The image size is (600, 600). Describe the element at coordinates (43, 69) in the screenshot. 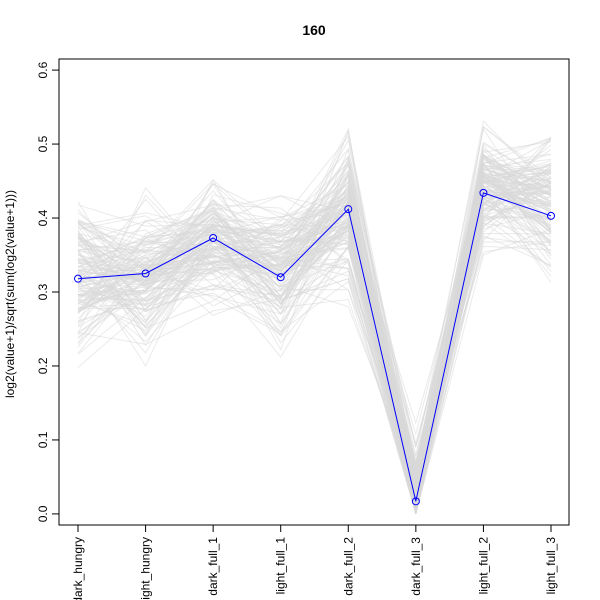

I see `y-tick-label: 0.6` at that location.